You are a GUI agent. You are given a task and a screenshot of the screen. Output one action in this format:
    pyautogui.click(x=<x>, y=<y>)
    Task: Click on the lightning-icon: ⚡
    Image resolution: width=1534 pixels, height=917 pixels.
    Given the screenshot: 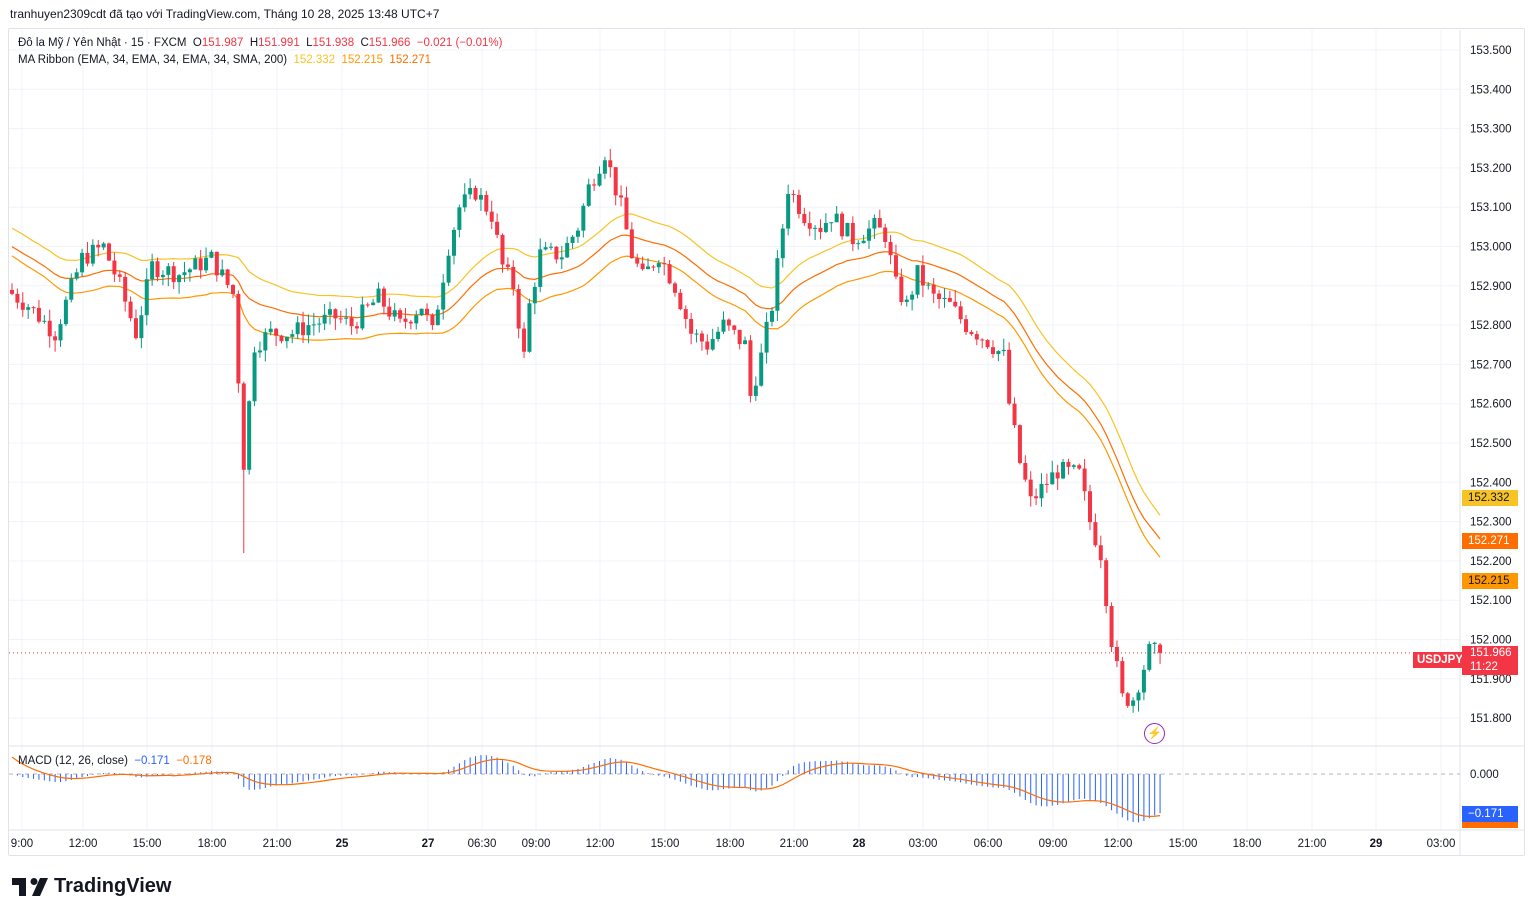 What is the action you would take?
    pyautogui.click(x=1154, y=733)
    